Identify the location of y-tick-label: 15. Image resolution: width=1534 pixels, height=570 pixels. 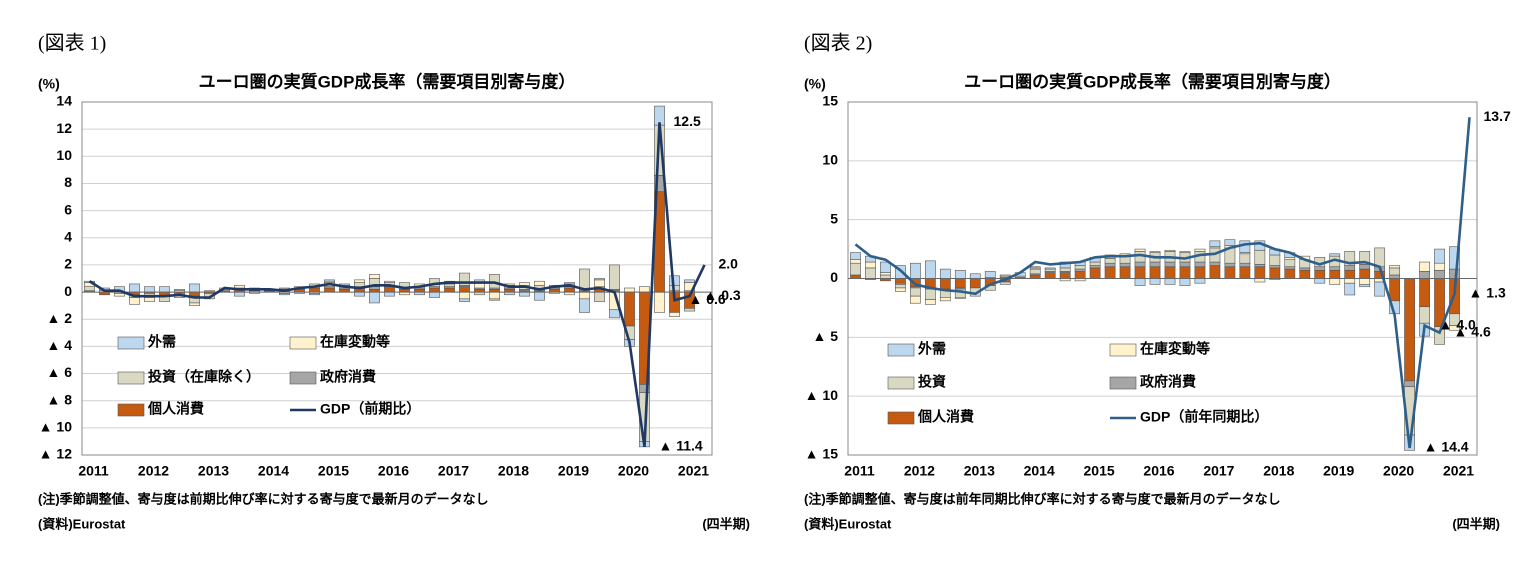
(830, 101).